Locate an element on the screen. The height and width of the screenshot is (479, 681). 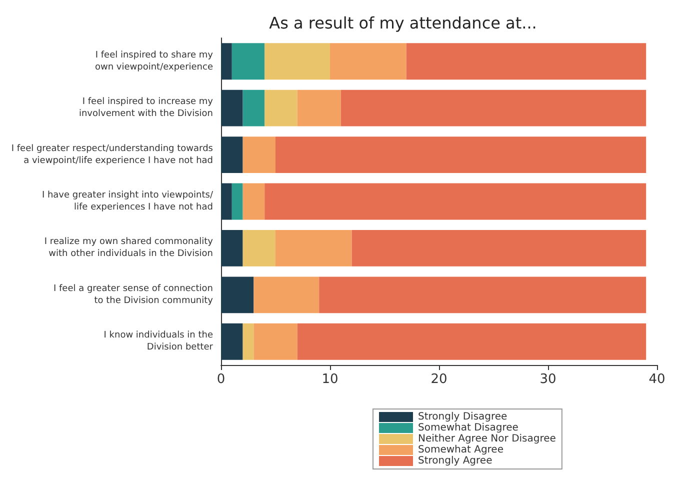
x-tick-label: 20 is located at coordinates (439, 379).